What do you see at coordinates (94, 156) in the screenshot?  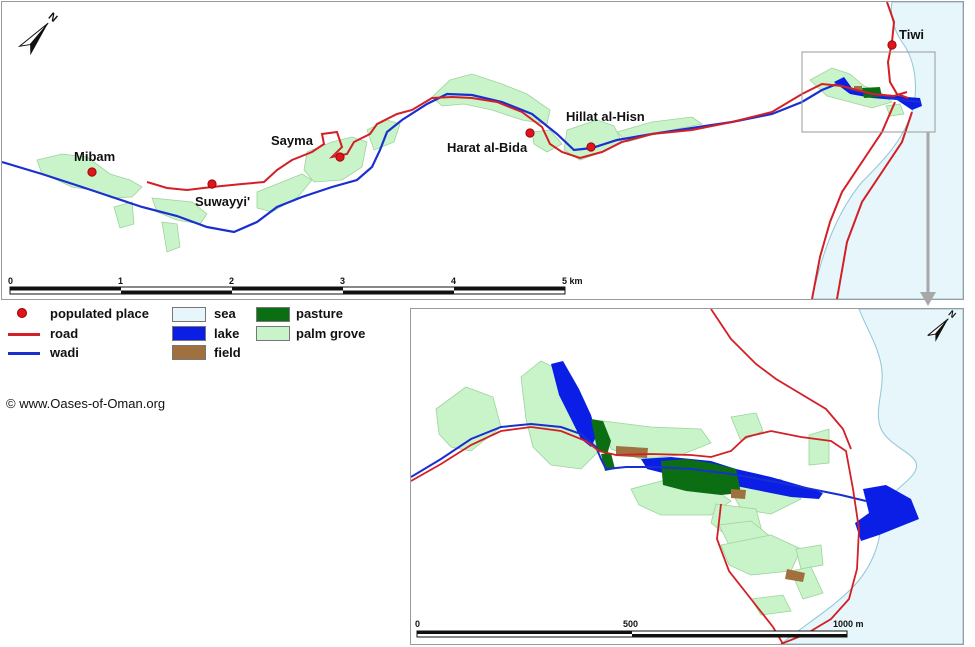 I see `place-label-mibam: Mibam` at bounding box center [94, 156].